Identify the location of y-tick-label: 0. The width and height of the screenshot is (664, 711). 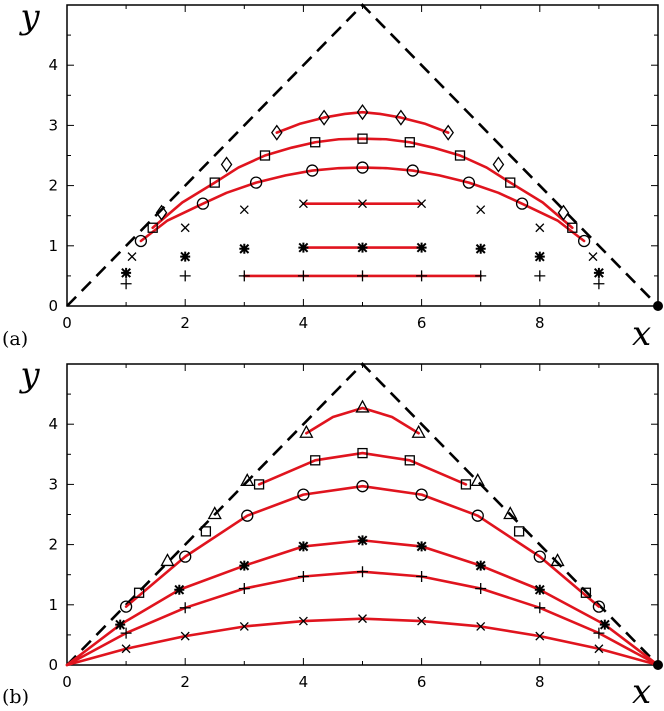
(53, 306).